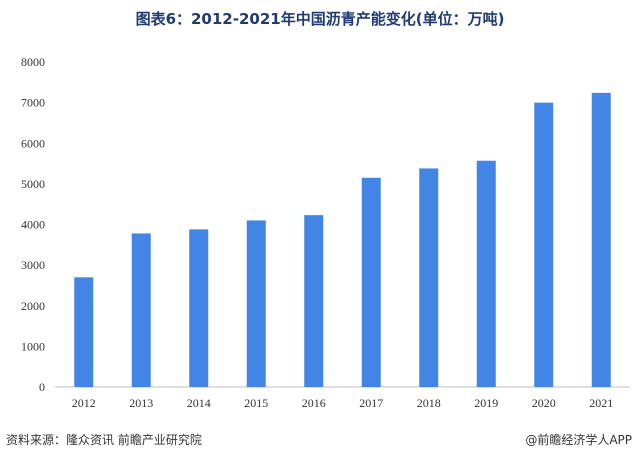 The height and width of the screenshot is (459, 640). What do you see at coordinates (256, 303) in the screenshot?
I see `bar-2015` at bounding box center [256, 303].